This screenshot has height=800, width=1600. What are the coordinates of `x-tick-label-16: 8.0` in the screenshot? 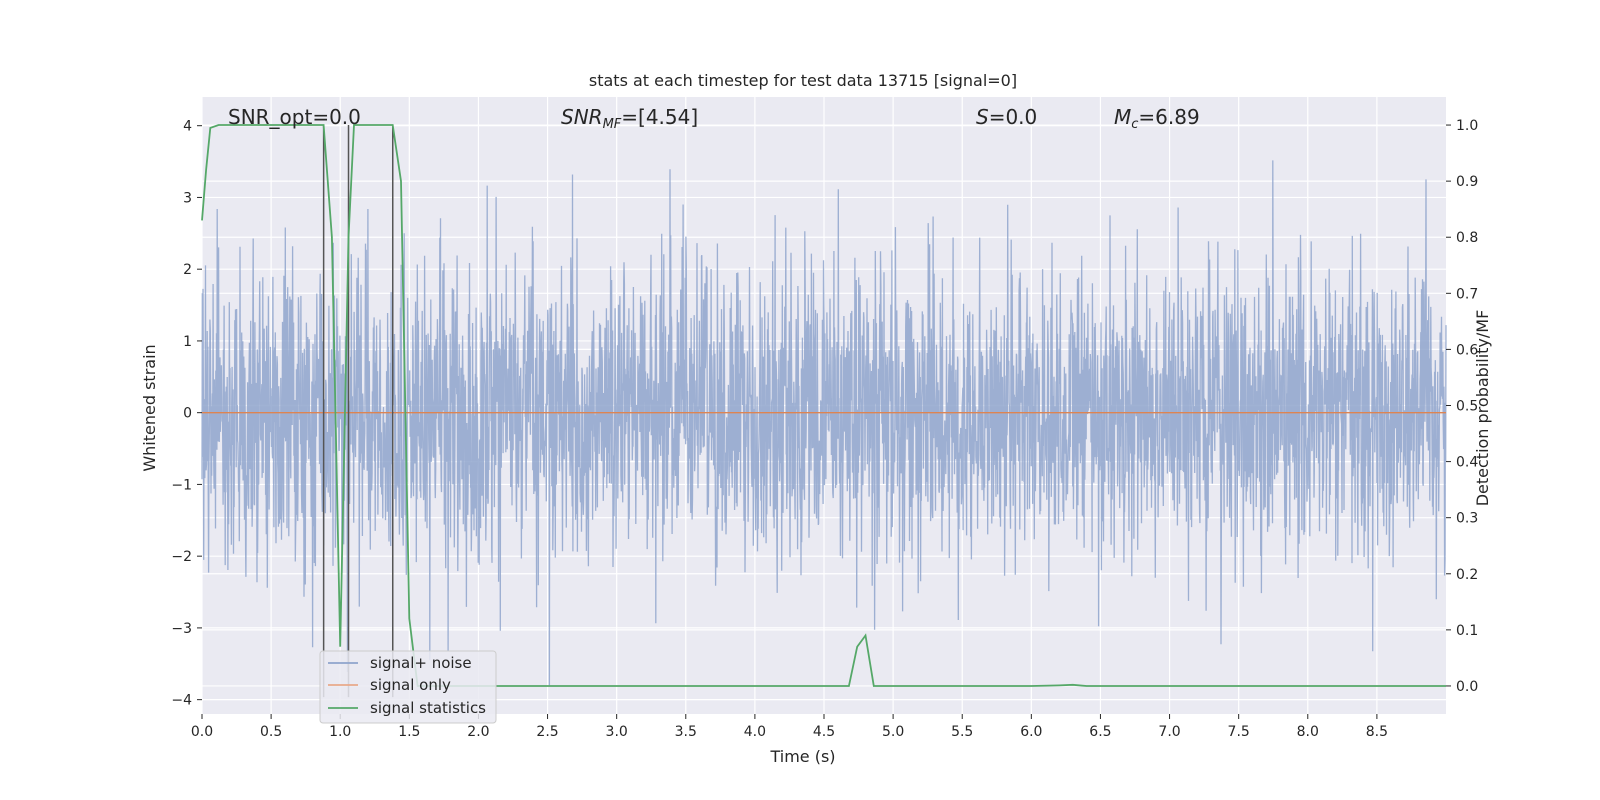 It's located at (1308, 732).